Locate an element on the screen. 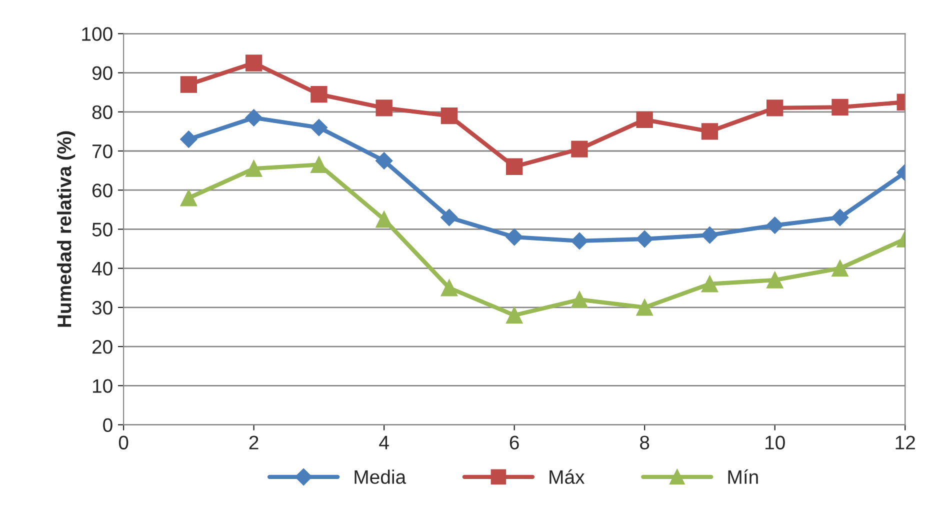  x-tick-label: 8 is located at coordinates (645, 443).